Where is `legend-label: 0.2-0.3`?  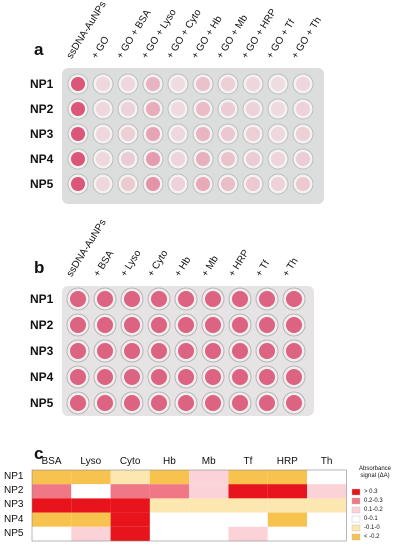 legend-label: 0.2-0.3 is located at coordinates (373, 500).